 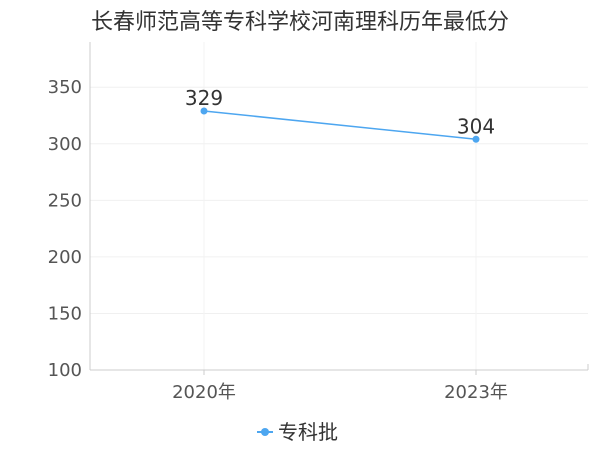 I want to click on legend-label: 专科批, so click(x=308, y=432).